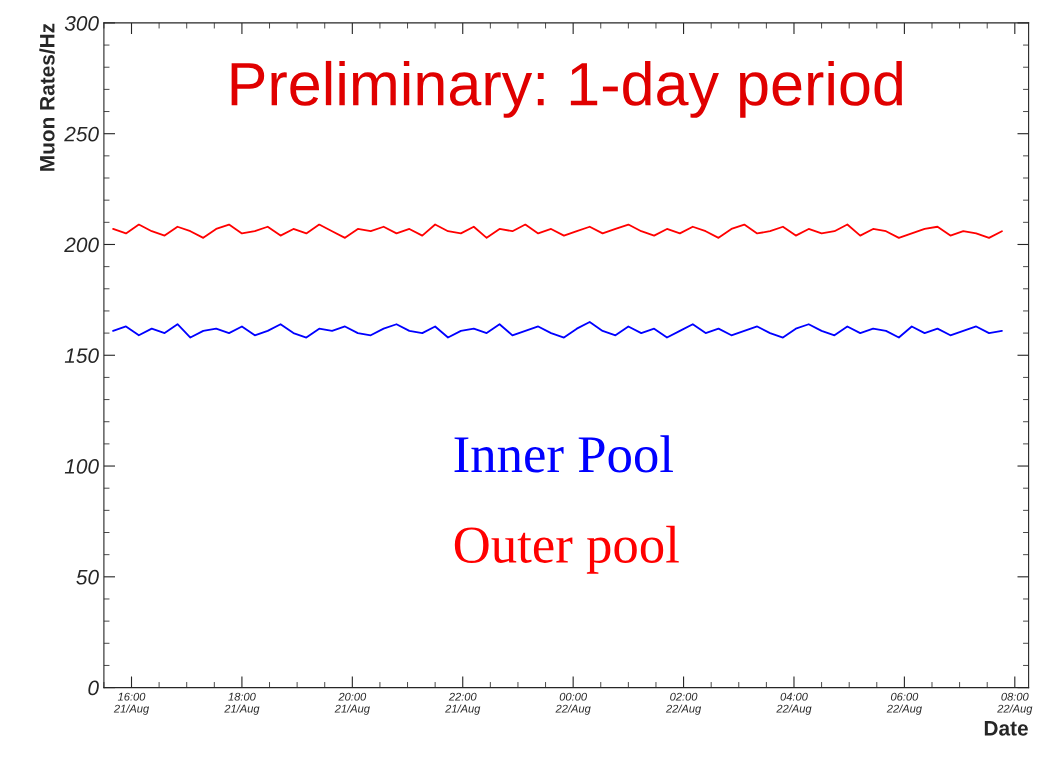 This screenshot has height=764, width=1039. Describe the element at coordinates (683, 703) in the screenshot. I see `x-tick-label: 02:00 22/Aug` at that location.